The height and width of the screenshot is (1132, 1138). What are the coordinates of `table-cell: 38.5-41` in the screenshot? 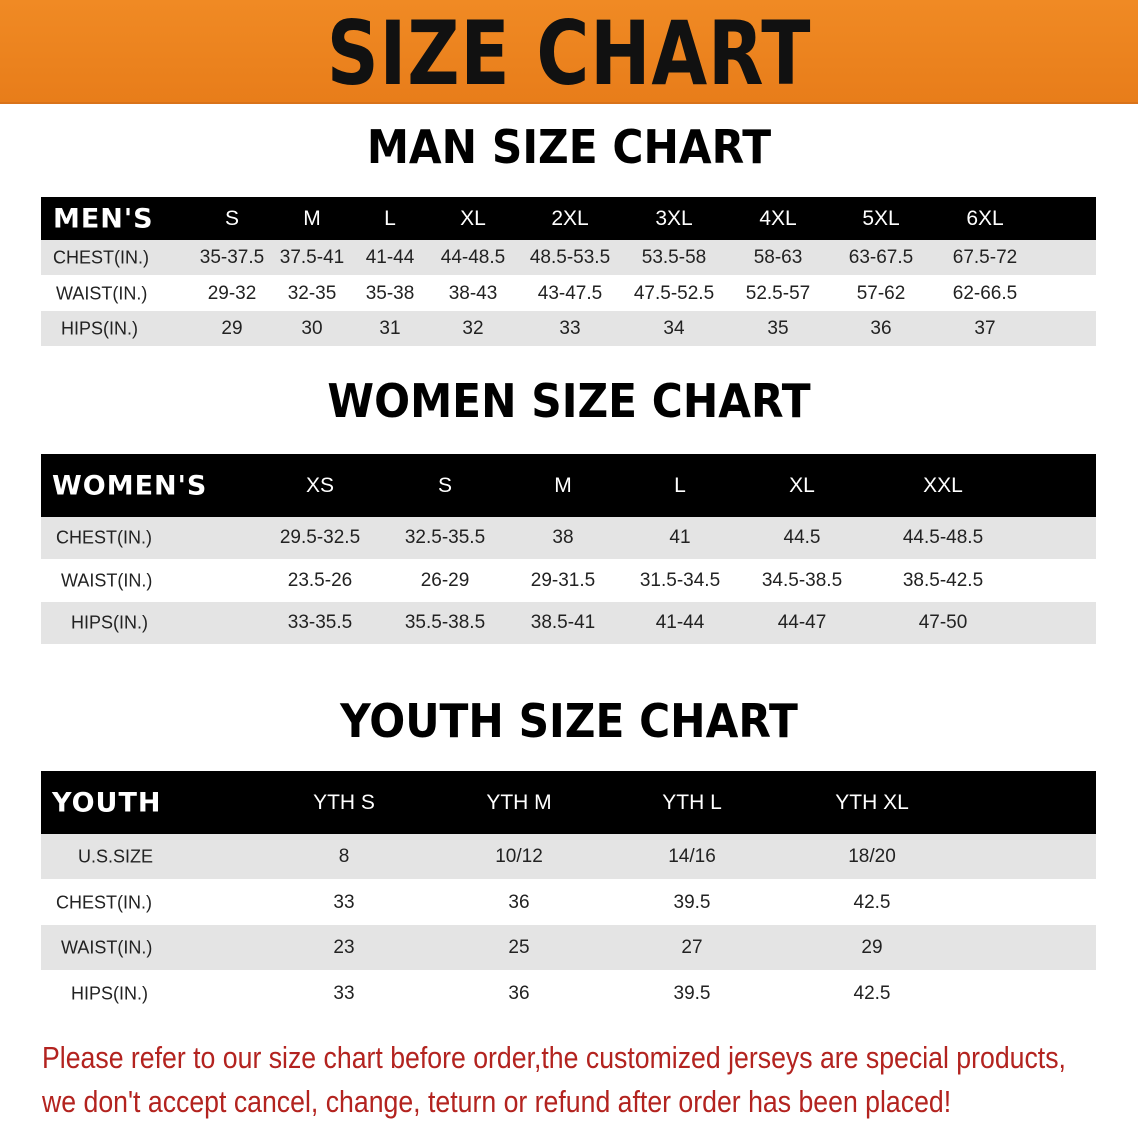 It's located at (563, 622).